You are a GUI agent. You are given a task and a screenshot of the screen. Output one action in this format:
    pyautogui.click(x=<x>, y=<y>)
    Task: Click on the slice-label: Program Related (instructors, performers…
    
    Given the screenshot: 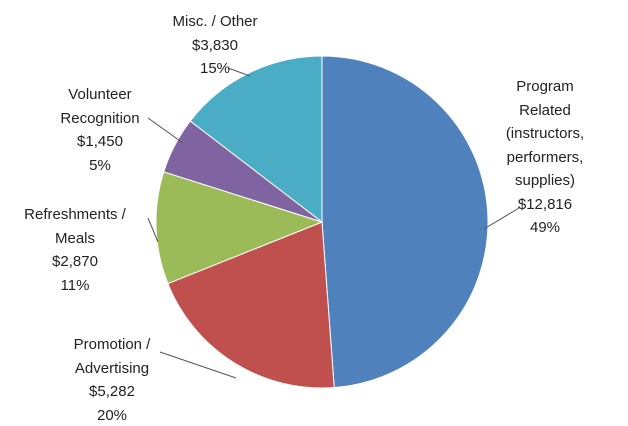 What is the action you would take?
    pyautogui.click(x=545, y=157)
    